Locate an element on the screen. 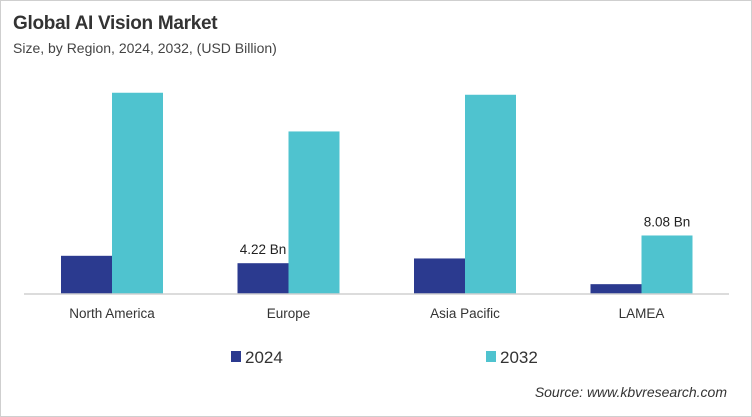 This screenshot has height=417, width=752. x-tick-label: LAMEA is located at coordinates (642, 313).